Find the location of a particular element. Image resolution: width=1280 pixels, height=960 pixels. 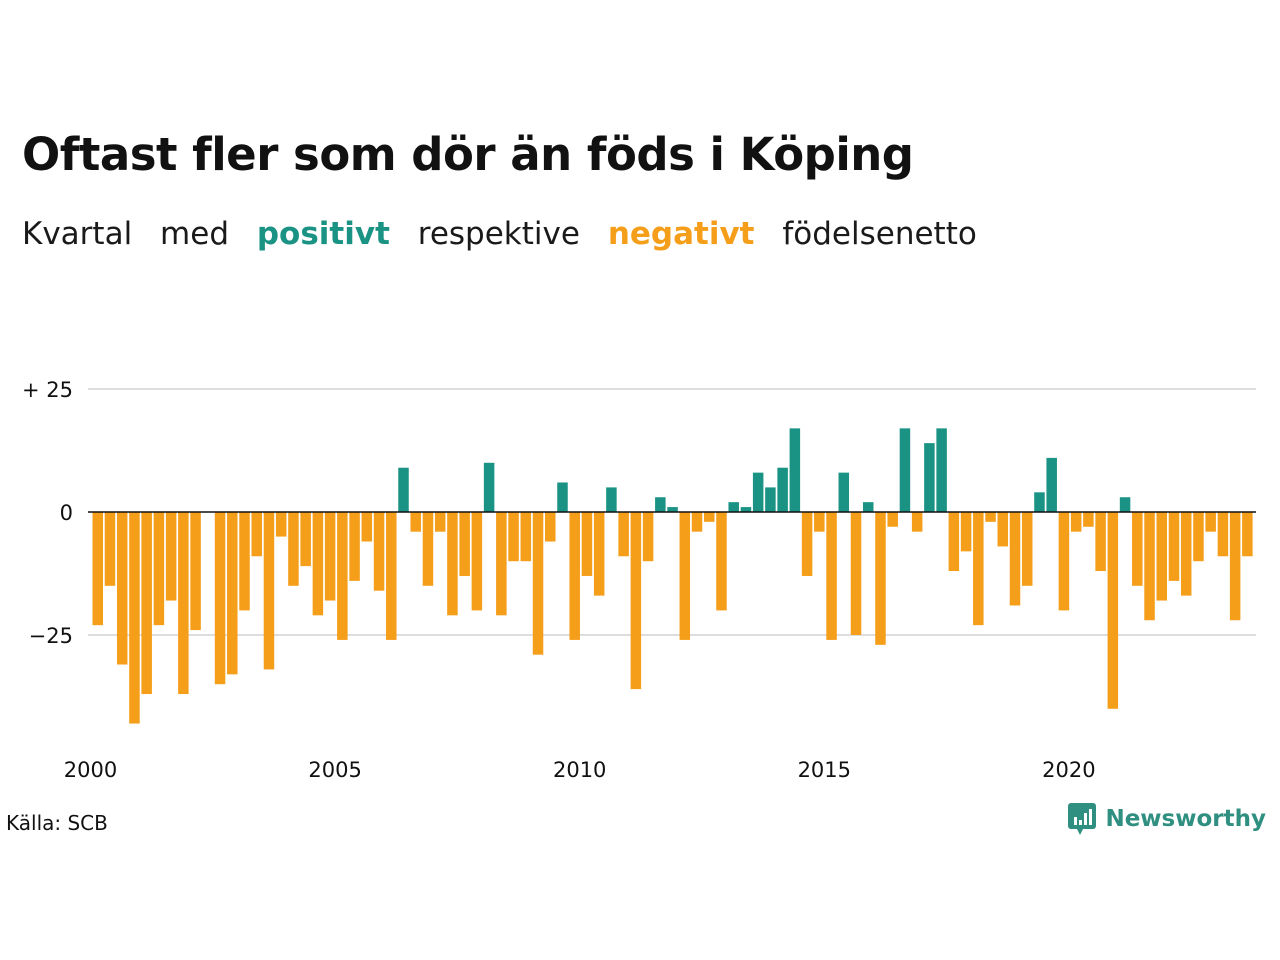

subtitle-word: respektive is located at coordinates (498, 234).